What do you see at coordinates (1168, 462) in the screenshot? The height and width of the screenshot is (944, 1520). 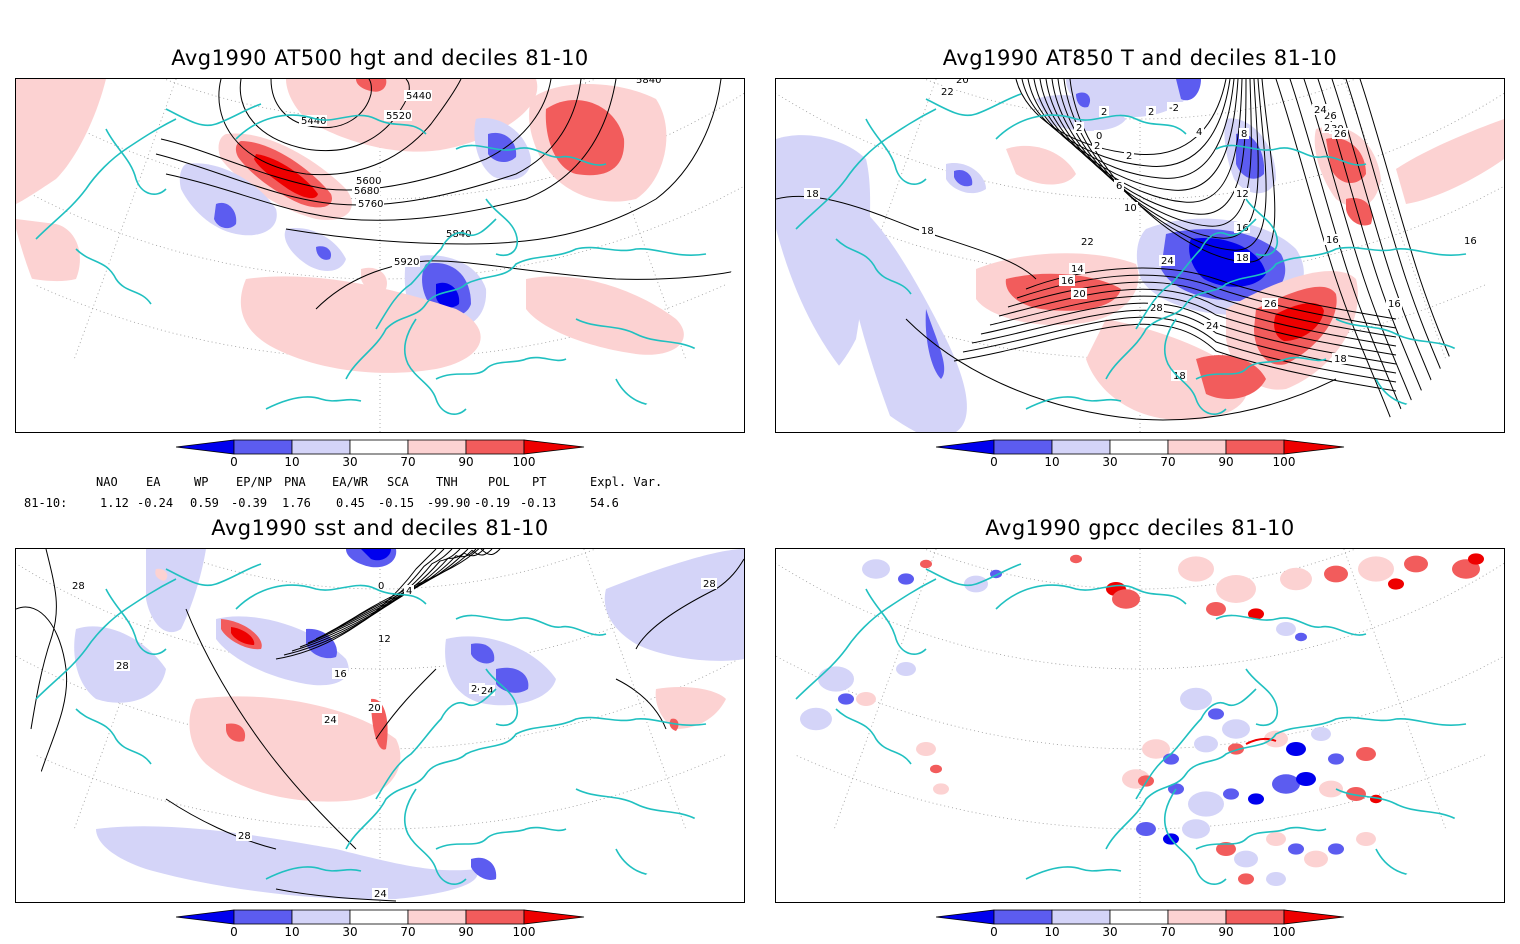 I see `colorbar-label: 70` at bounding box center [1168, 462].